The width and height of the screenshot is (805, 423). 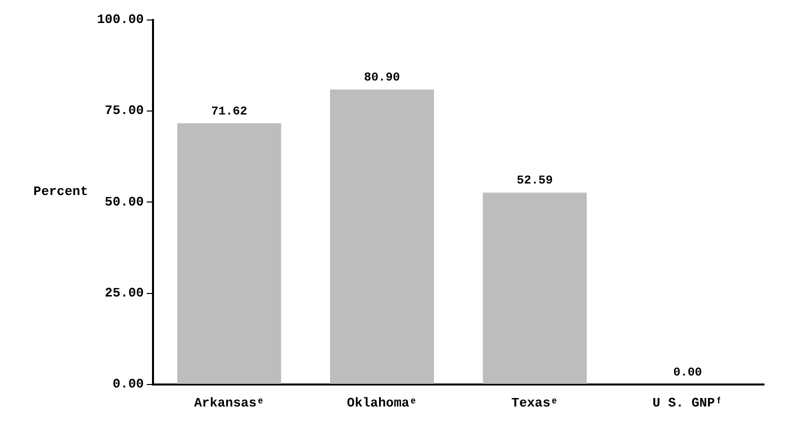 What do you see at coordinates (229, 402) in the screenshot?
I see `x-tick-label: Arkansasᵉ` at bounding box center [229, 402].